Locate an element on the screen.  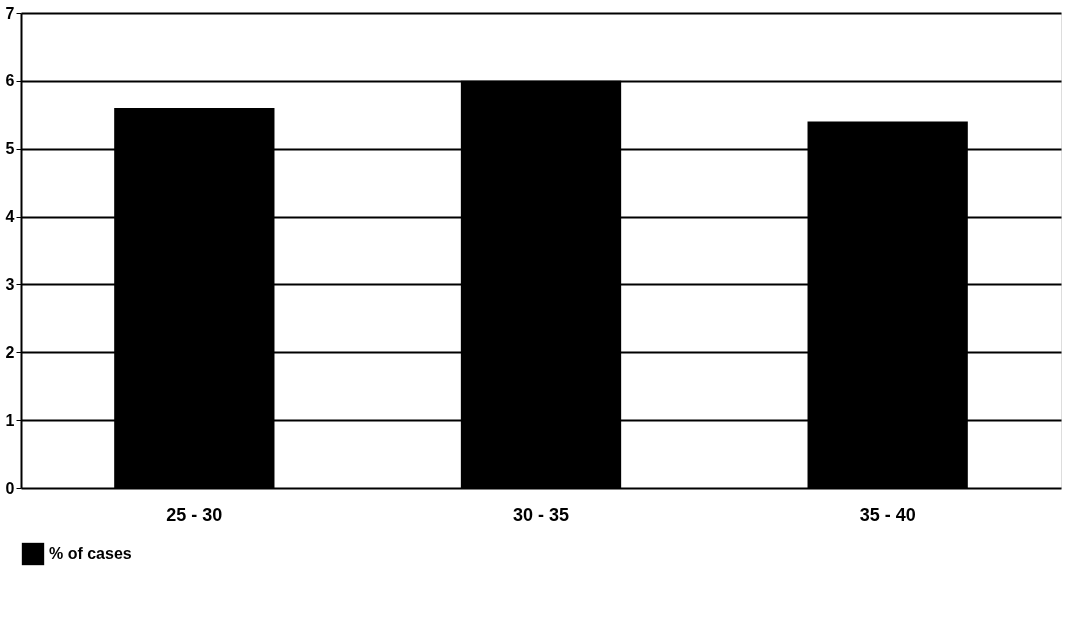
y-tick-label: 6 is located at coordinates (10, 81).